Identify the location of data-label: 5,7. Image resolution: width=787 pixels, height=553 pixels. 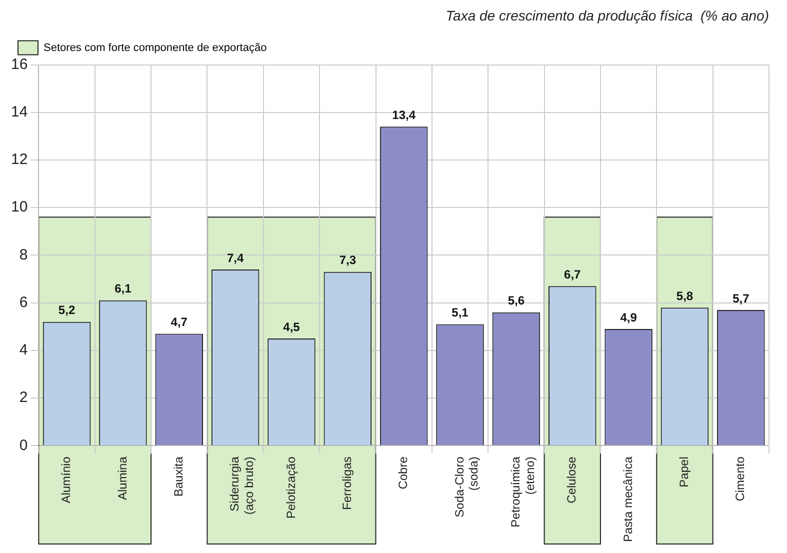
(741, 298).